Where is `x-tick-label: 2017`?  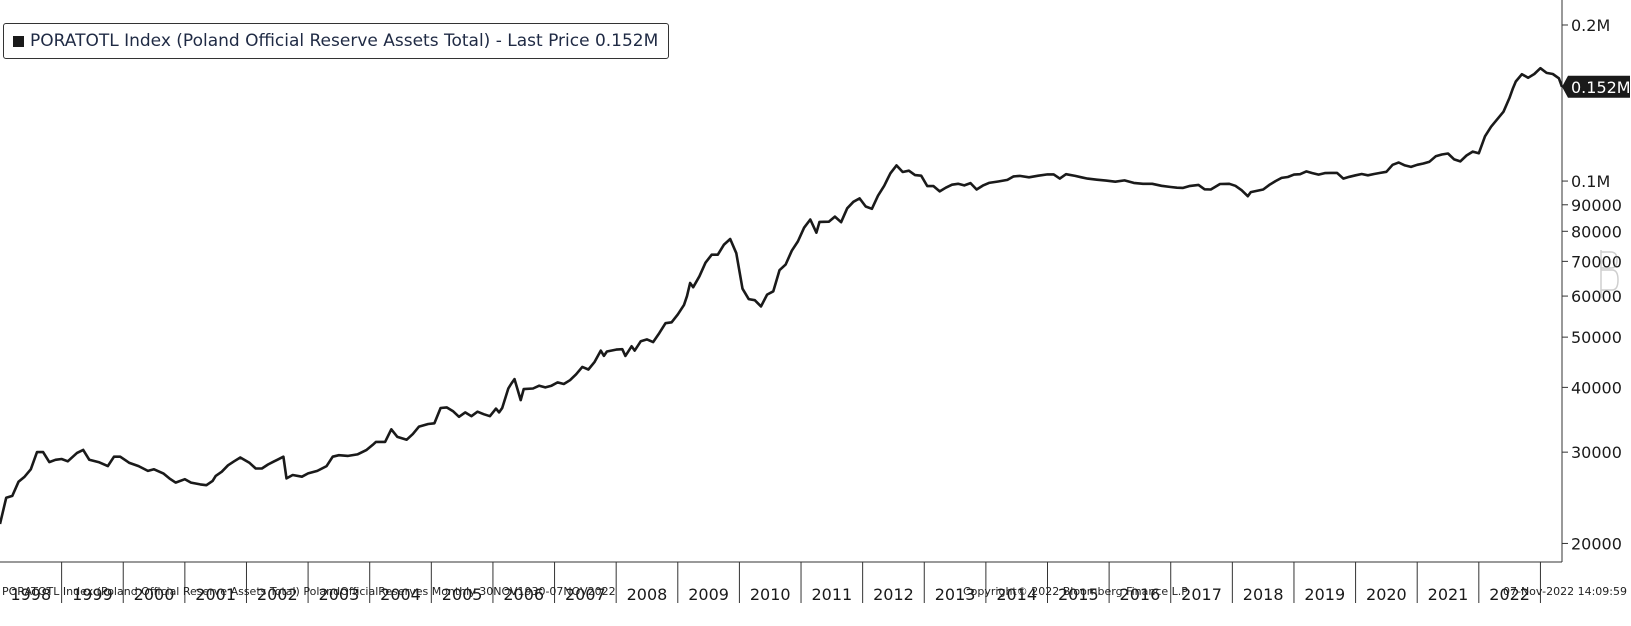
x-tick-label: 2017 is located at coordinates (1201, 594).